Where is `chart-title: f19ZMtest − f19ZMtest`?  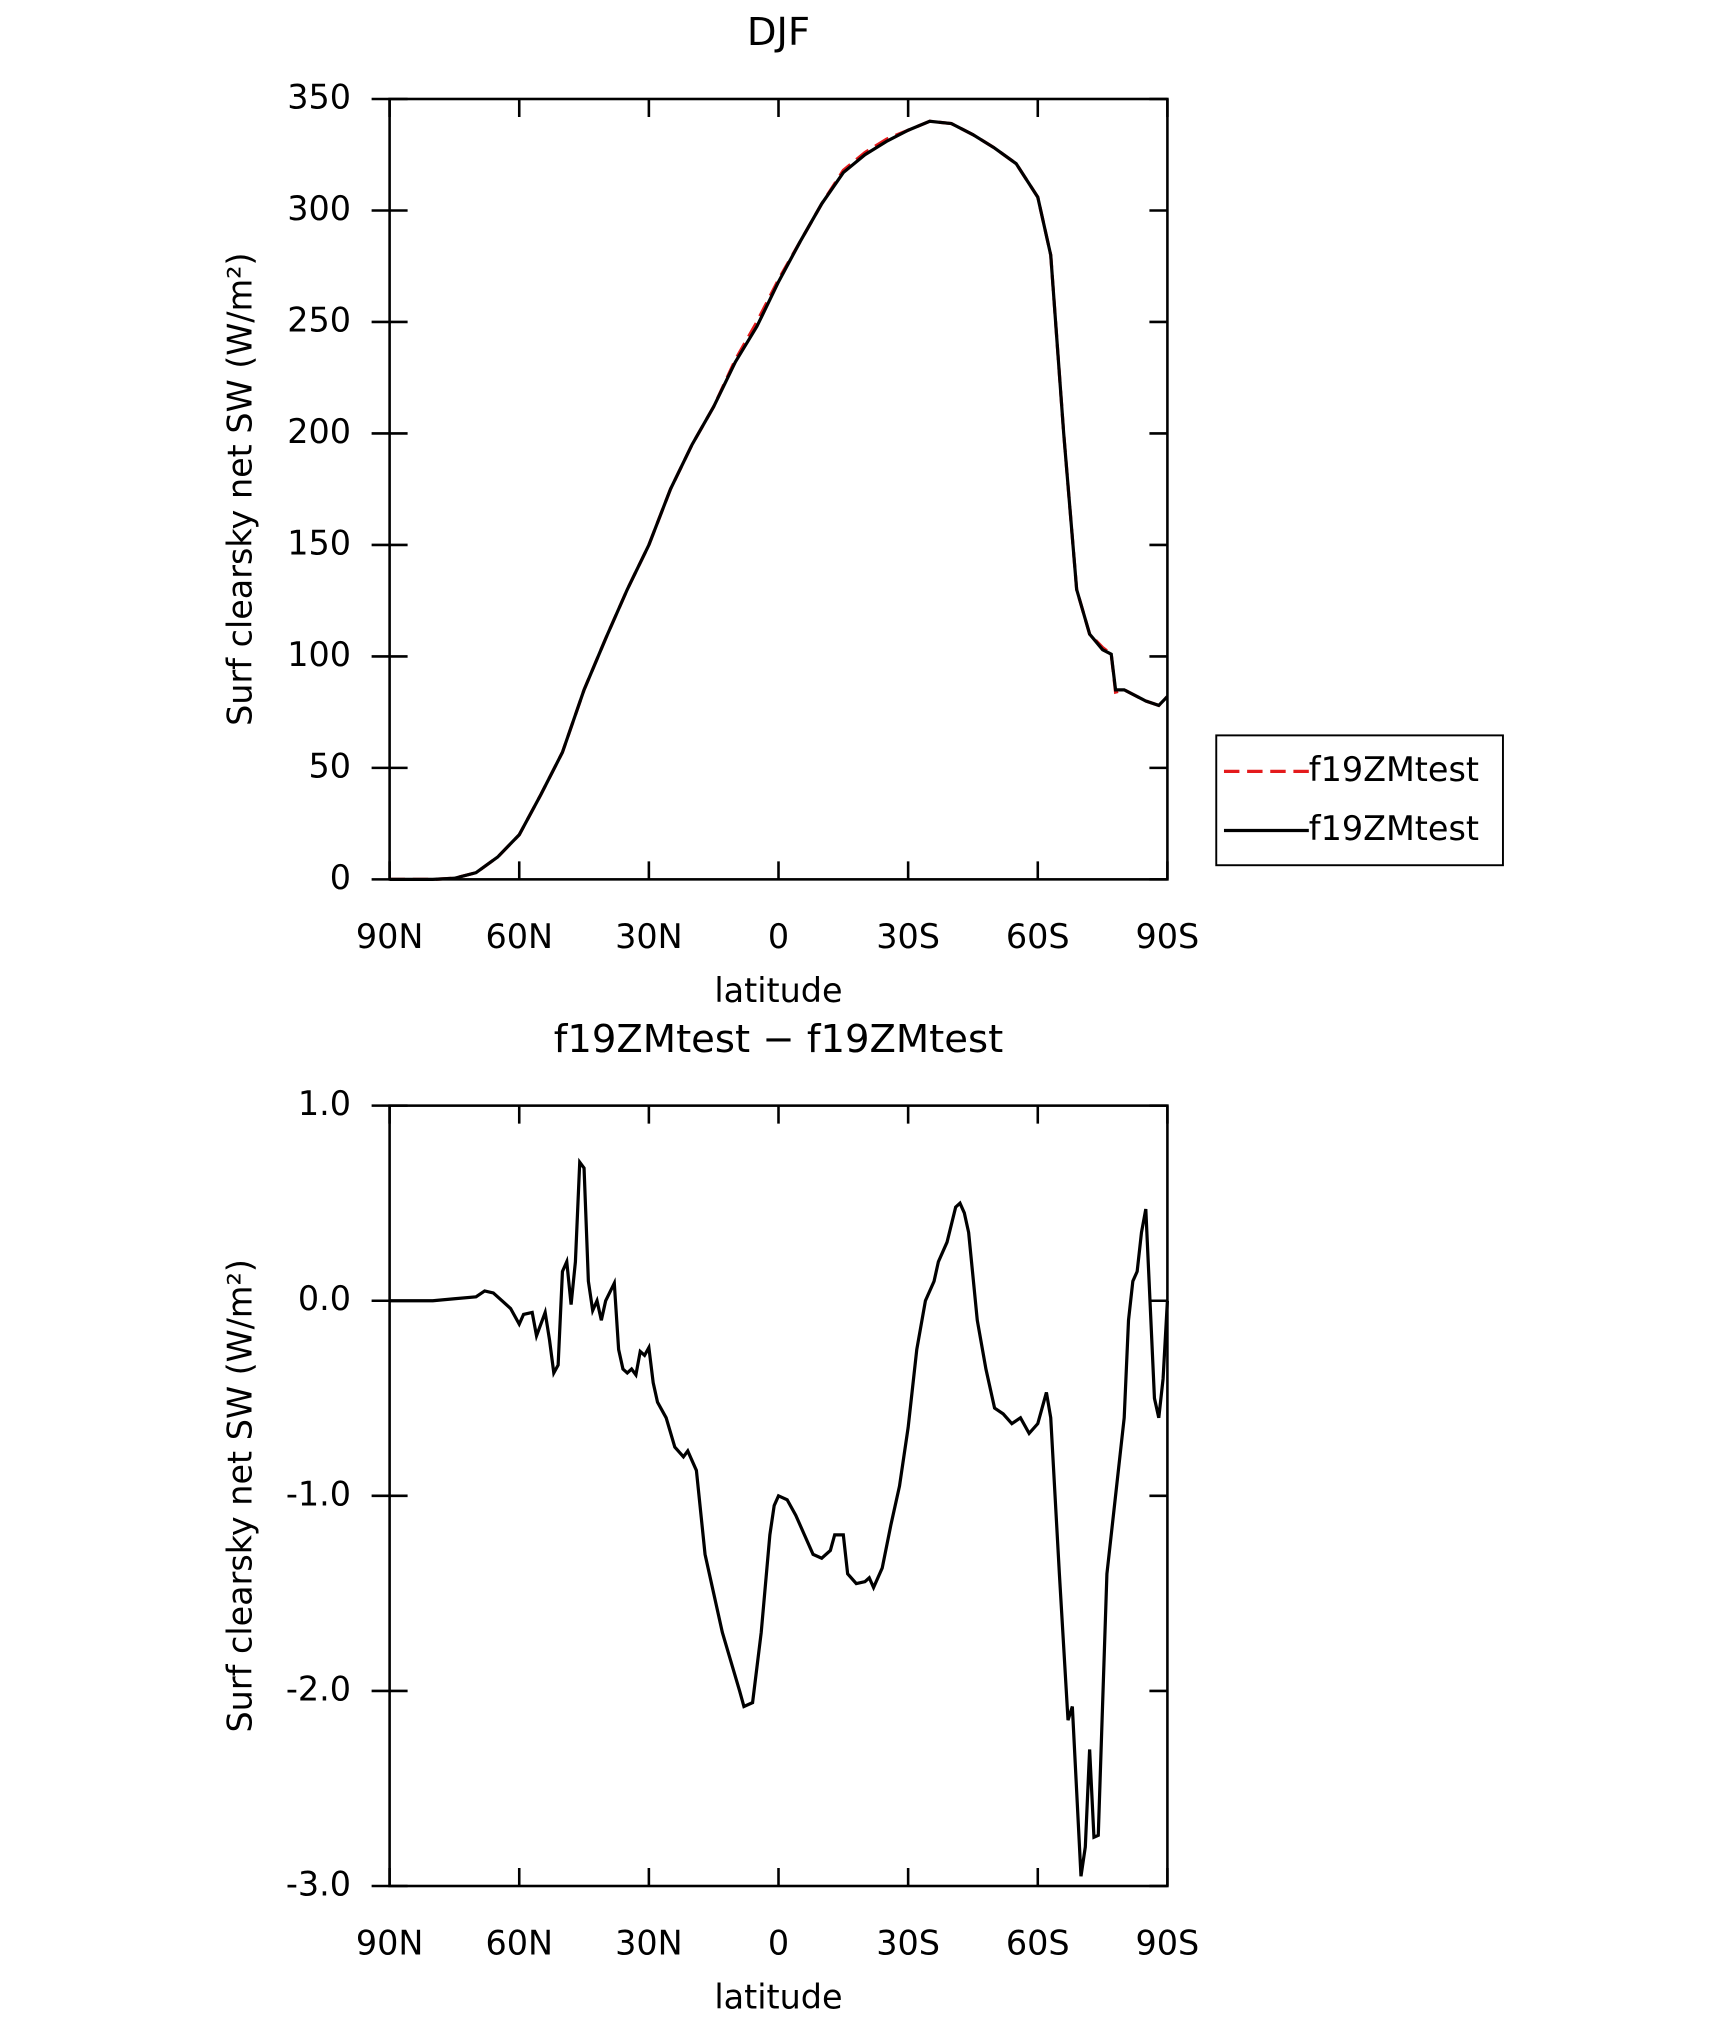 chart-title: f19ZMtest − f19ZMtest is located at coordinates (778, 1039).